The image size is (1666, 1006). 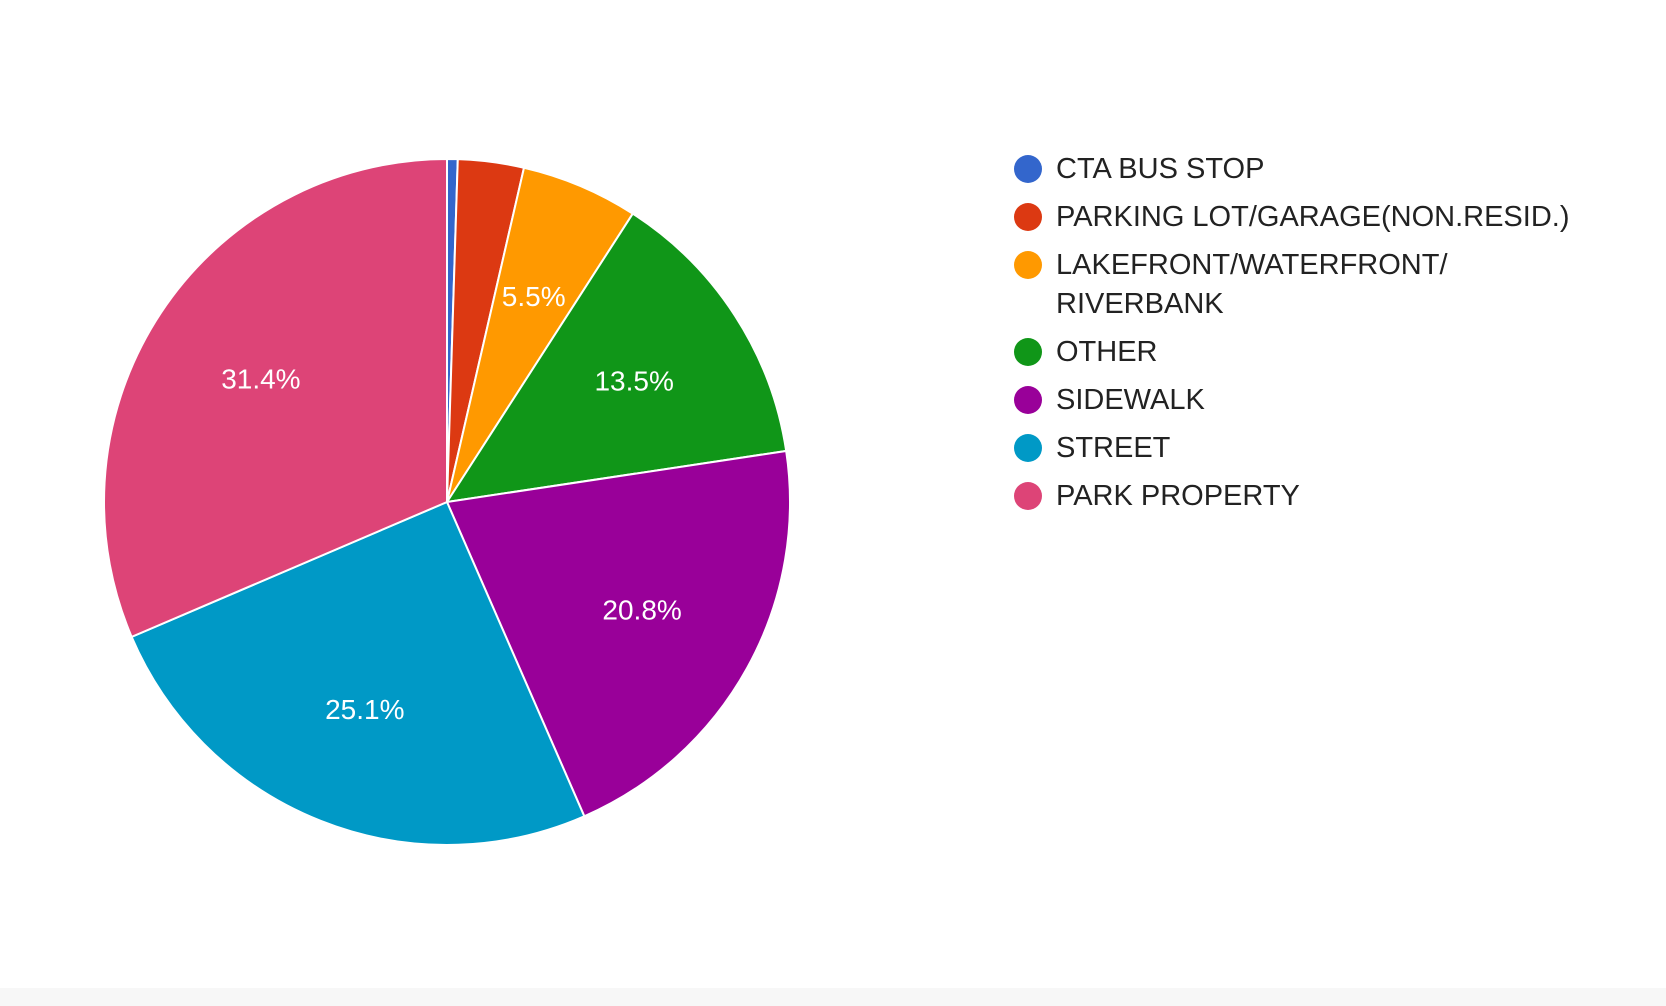 I want to click on legend-label-4: SIDEWALK, so click(x=1130, y=400).